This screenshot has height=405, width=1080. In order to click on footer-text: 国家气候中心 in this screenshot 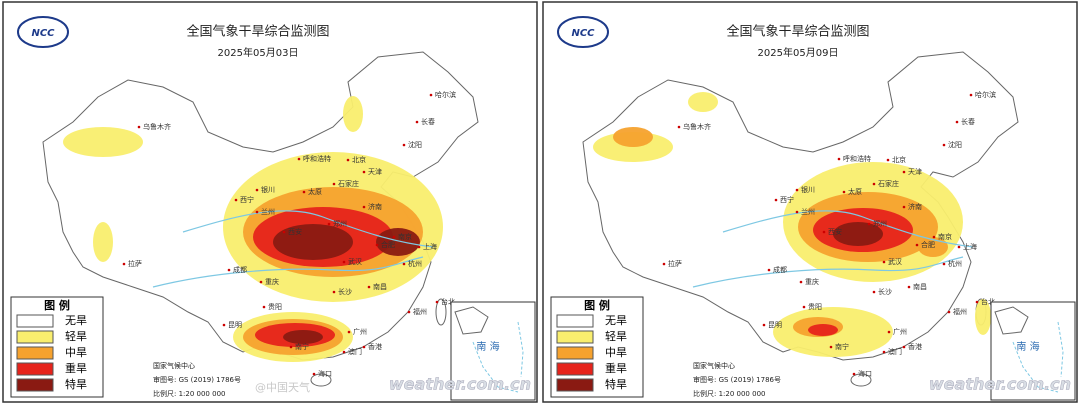, I will do `click(714, 365)`.